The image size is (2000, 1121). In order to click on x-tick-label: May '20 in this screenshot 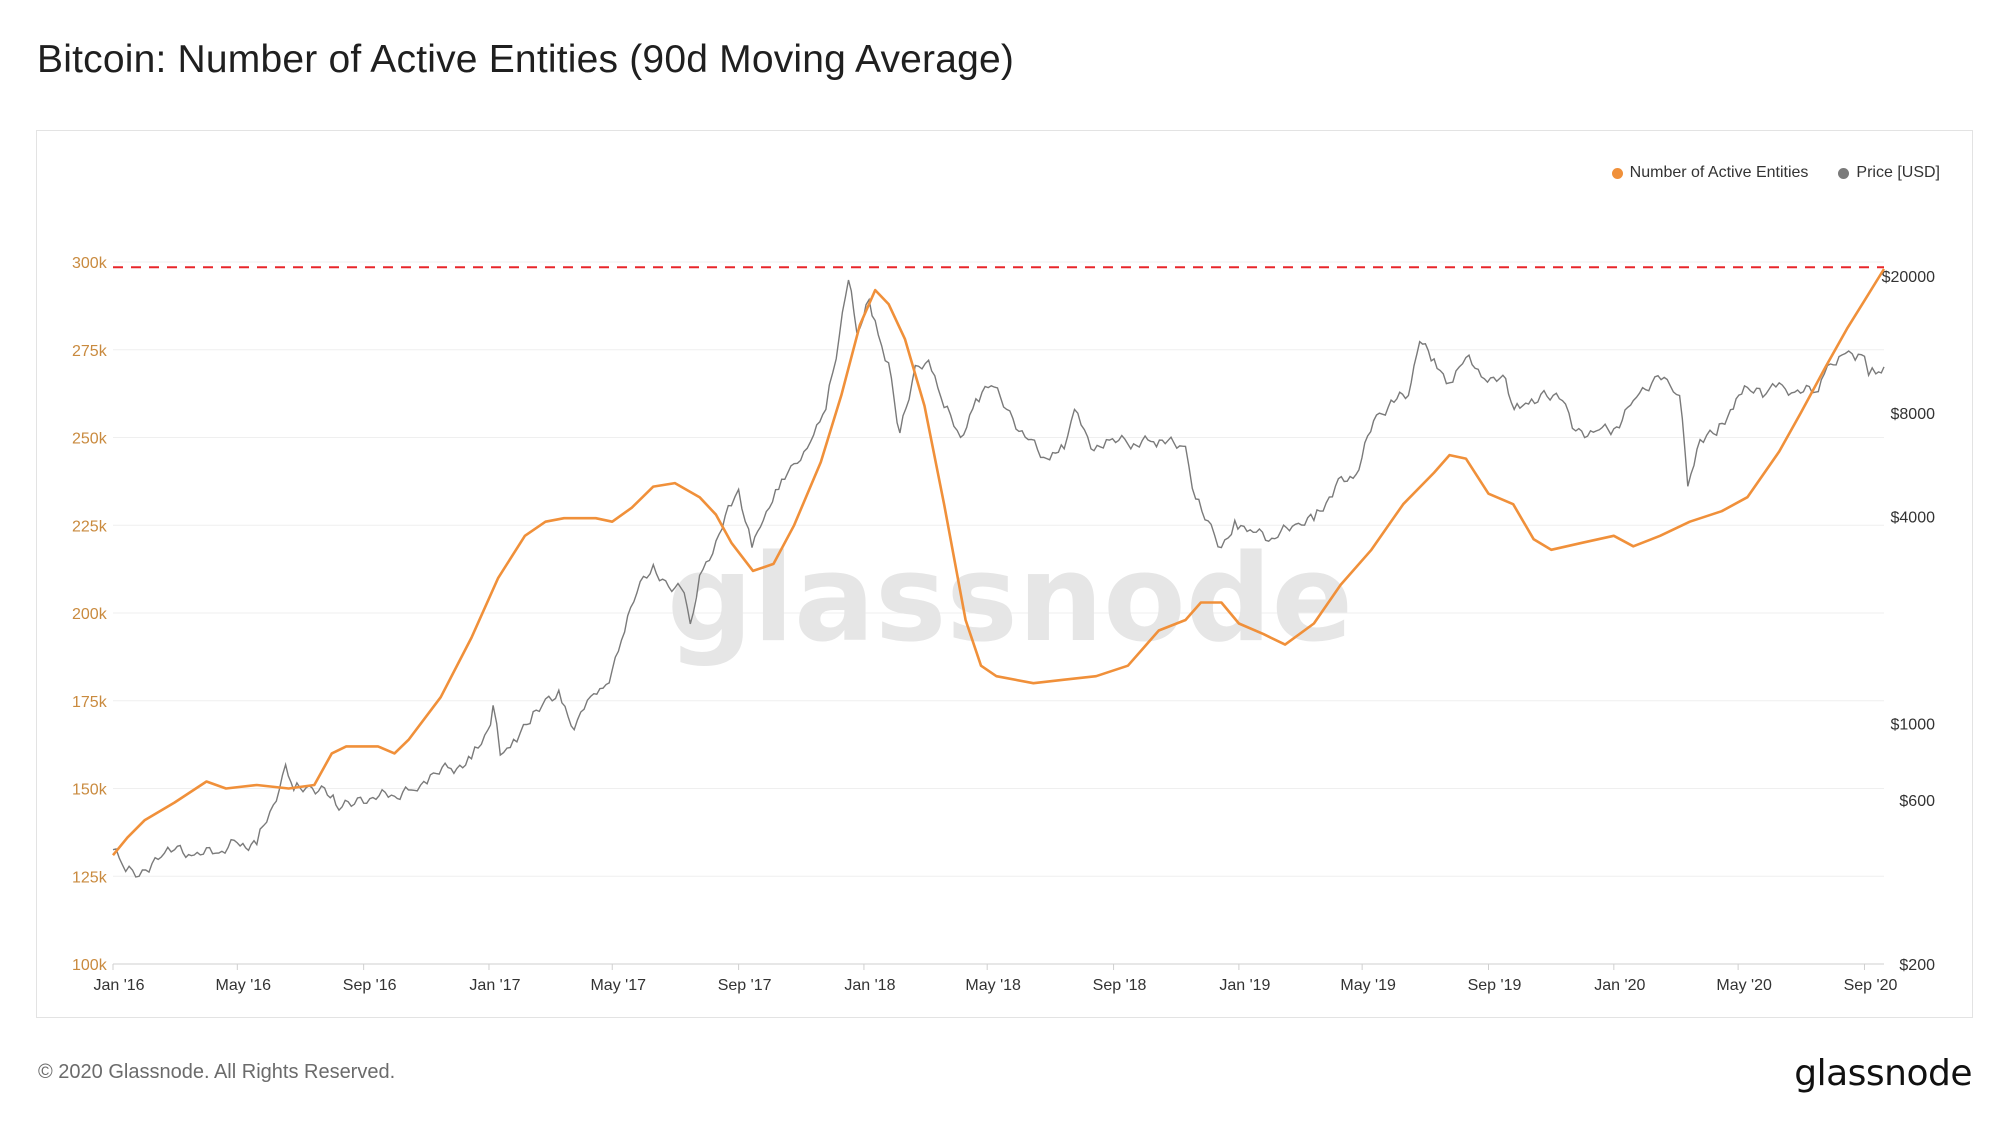, I will do `click(1744, 985)`.